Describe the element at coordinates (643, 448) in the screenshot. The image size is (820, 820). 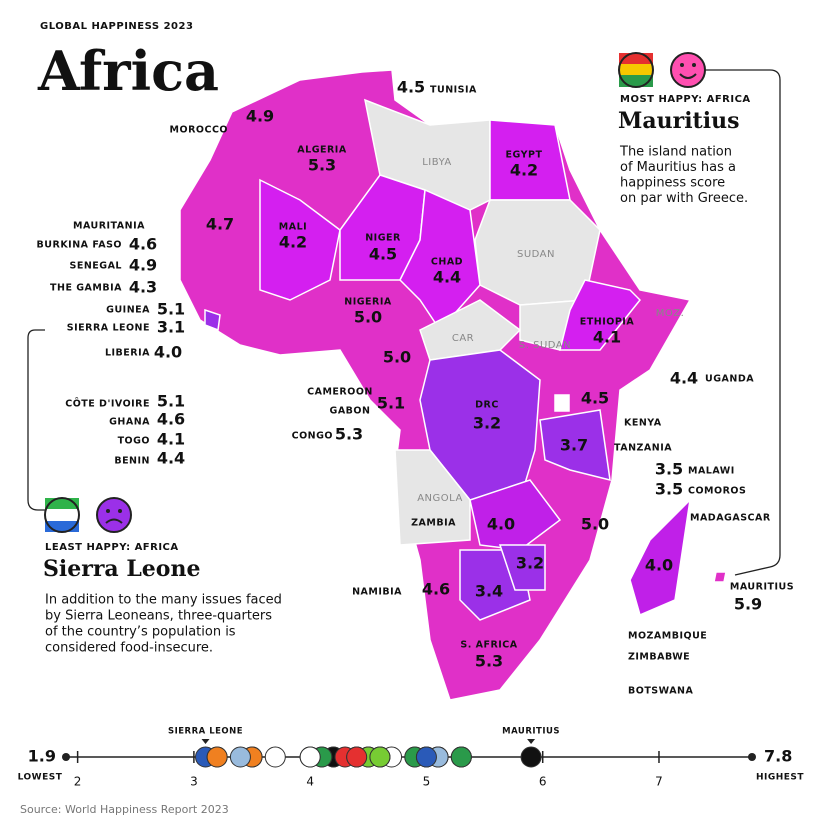
I see `country-name: TANZANIA` at that location.